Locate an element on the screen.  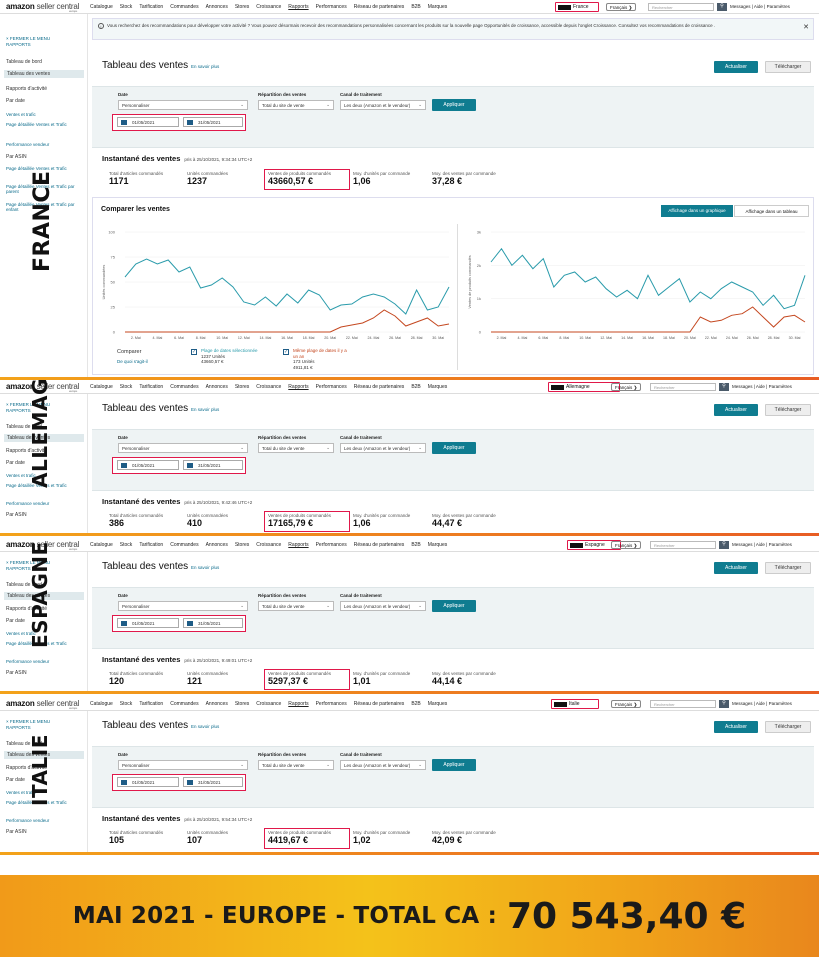
menu-item: Marques is located at coordinates (437, 704).